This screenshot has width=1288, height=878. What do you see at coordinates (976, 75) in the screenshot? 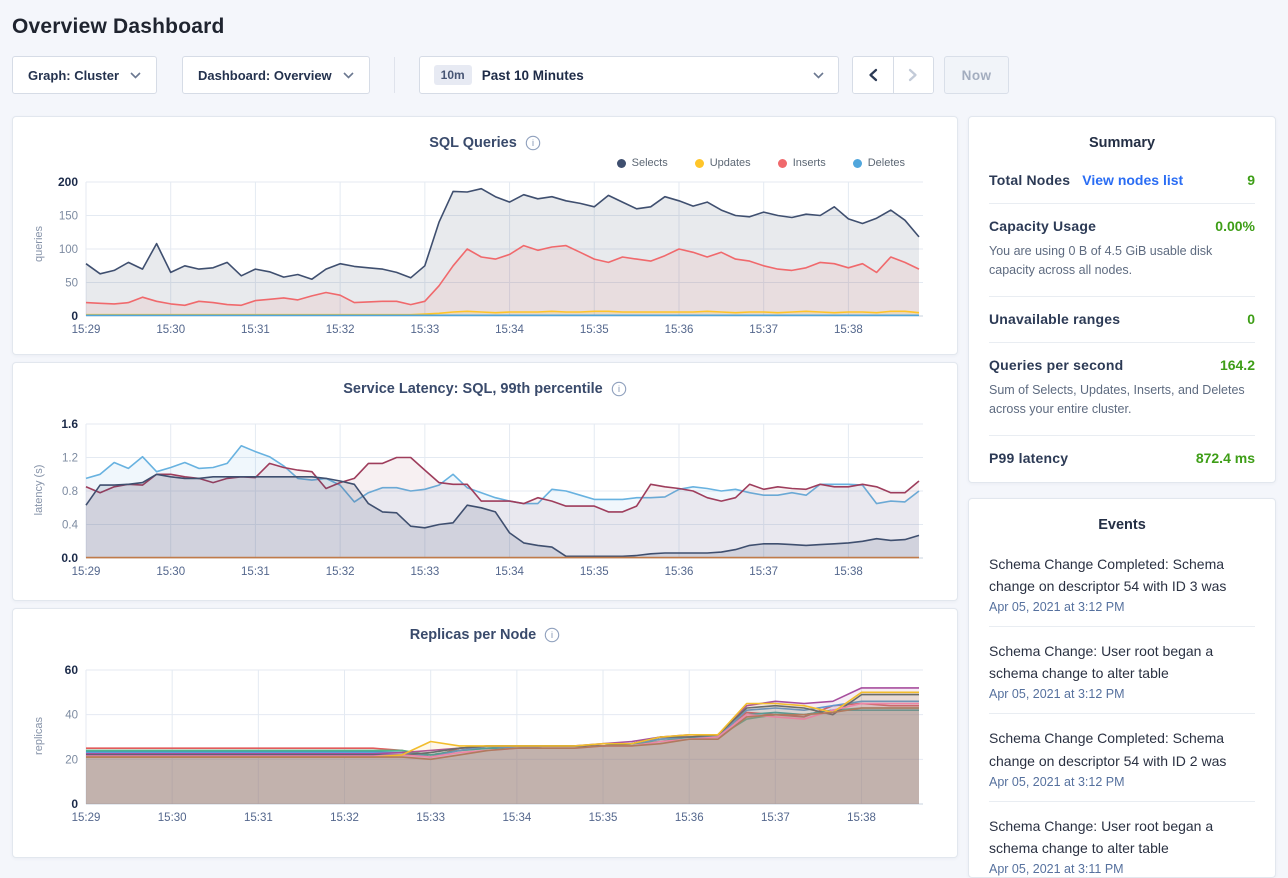
I see `now-button: Now` at bounding box center [976, 75].